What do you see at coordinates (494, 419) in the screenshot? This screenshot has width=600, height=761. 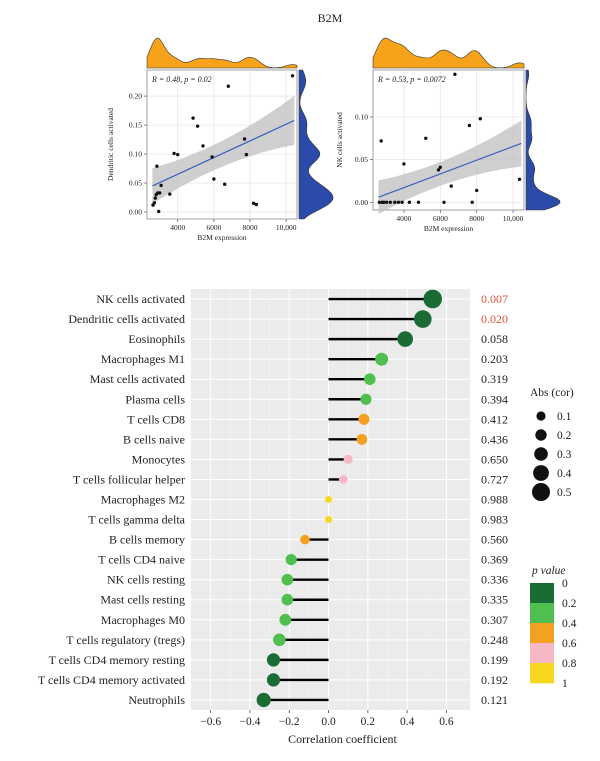 I see `p-value-label: 0.412` at bounding box center [494, 419].